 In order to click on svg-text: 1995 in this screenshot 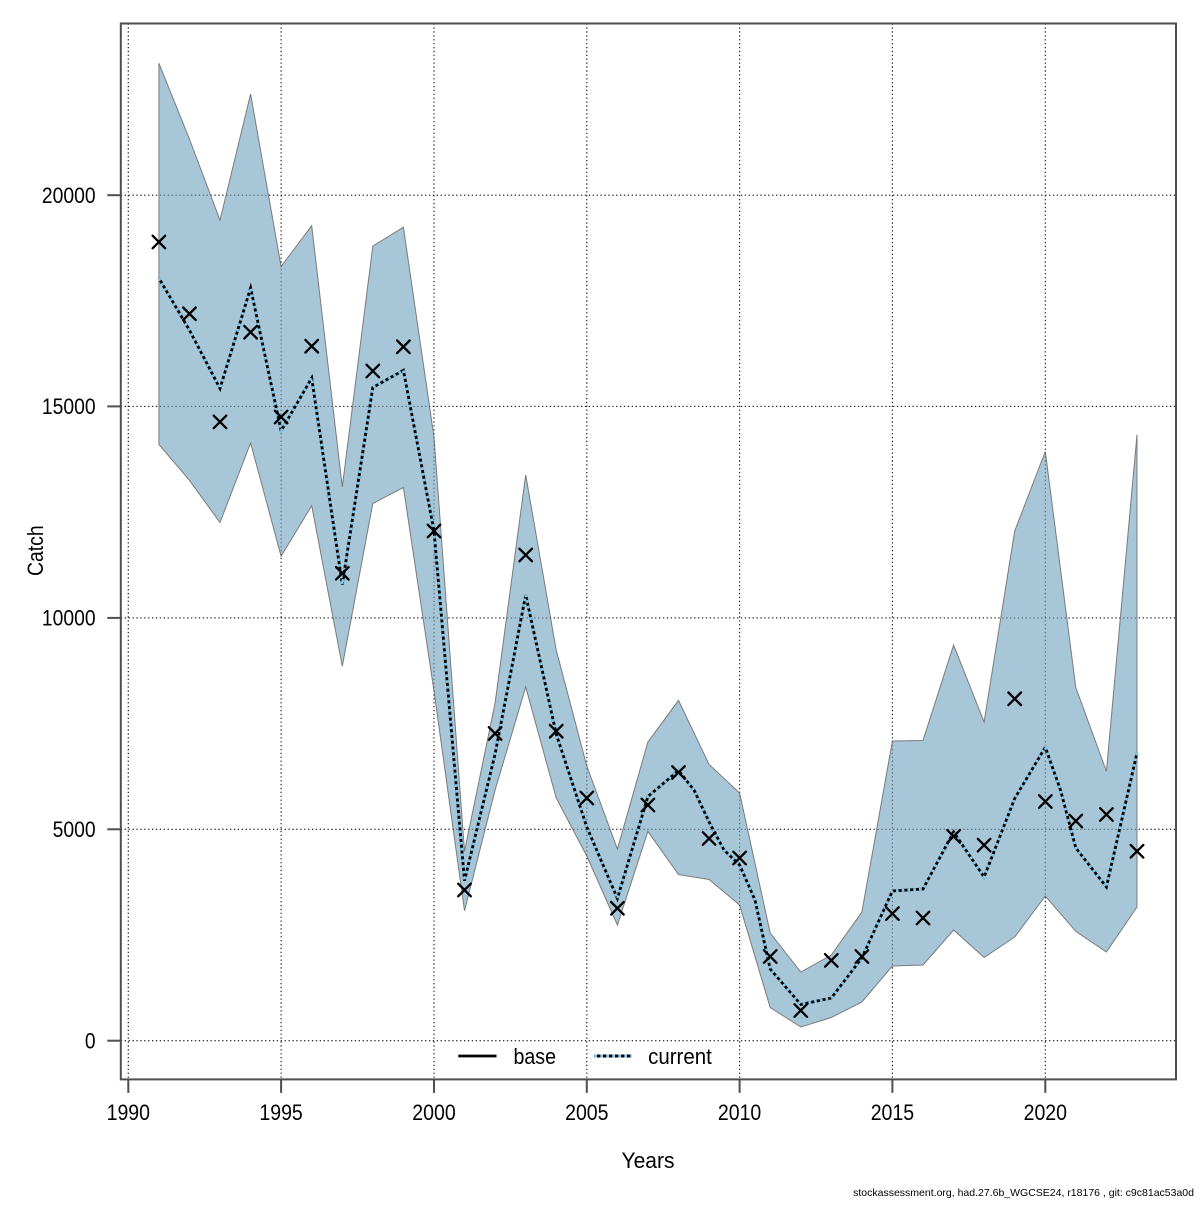, I will do `click(280, 1112)`.